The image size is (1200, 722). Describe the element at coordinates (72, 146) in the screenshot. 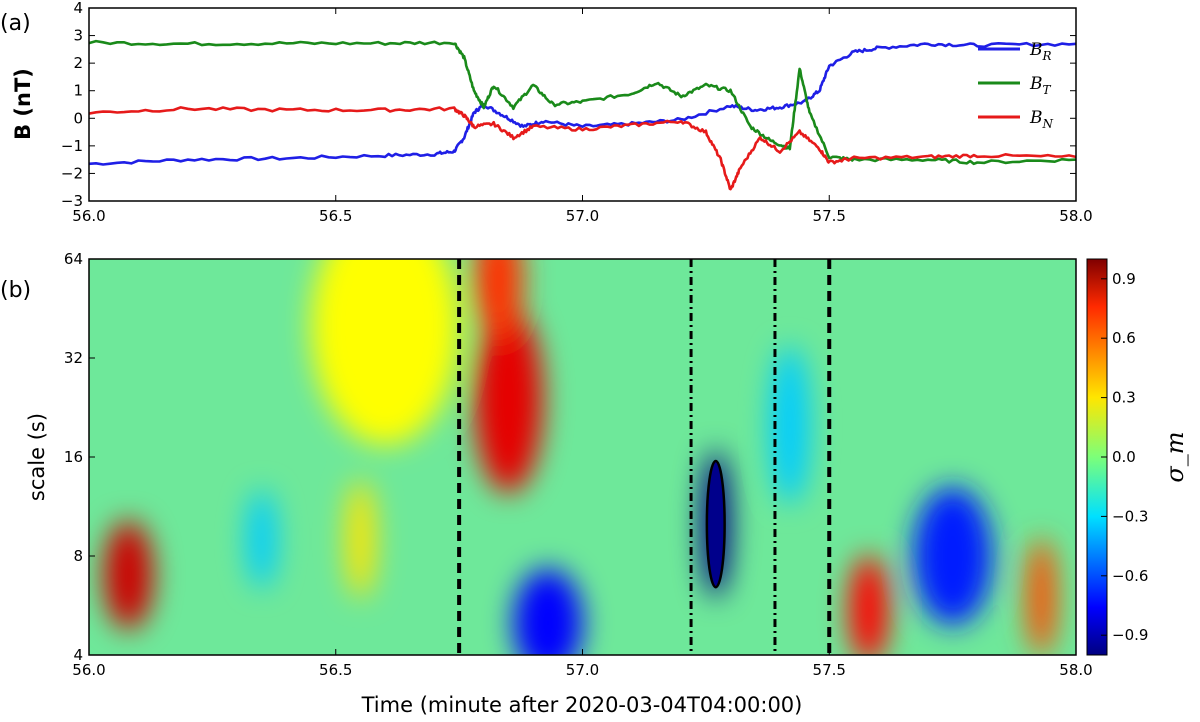

I see `panel-a-y-tick-label: −1` at that location.